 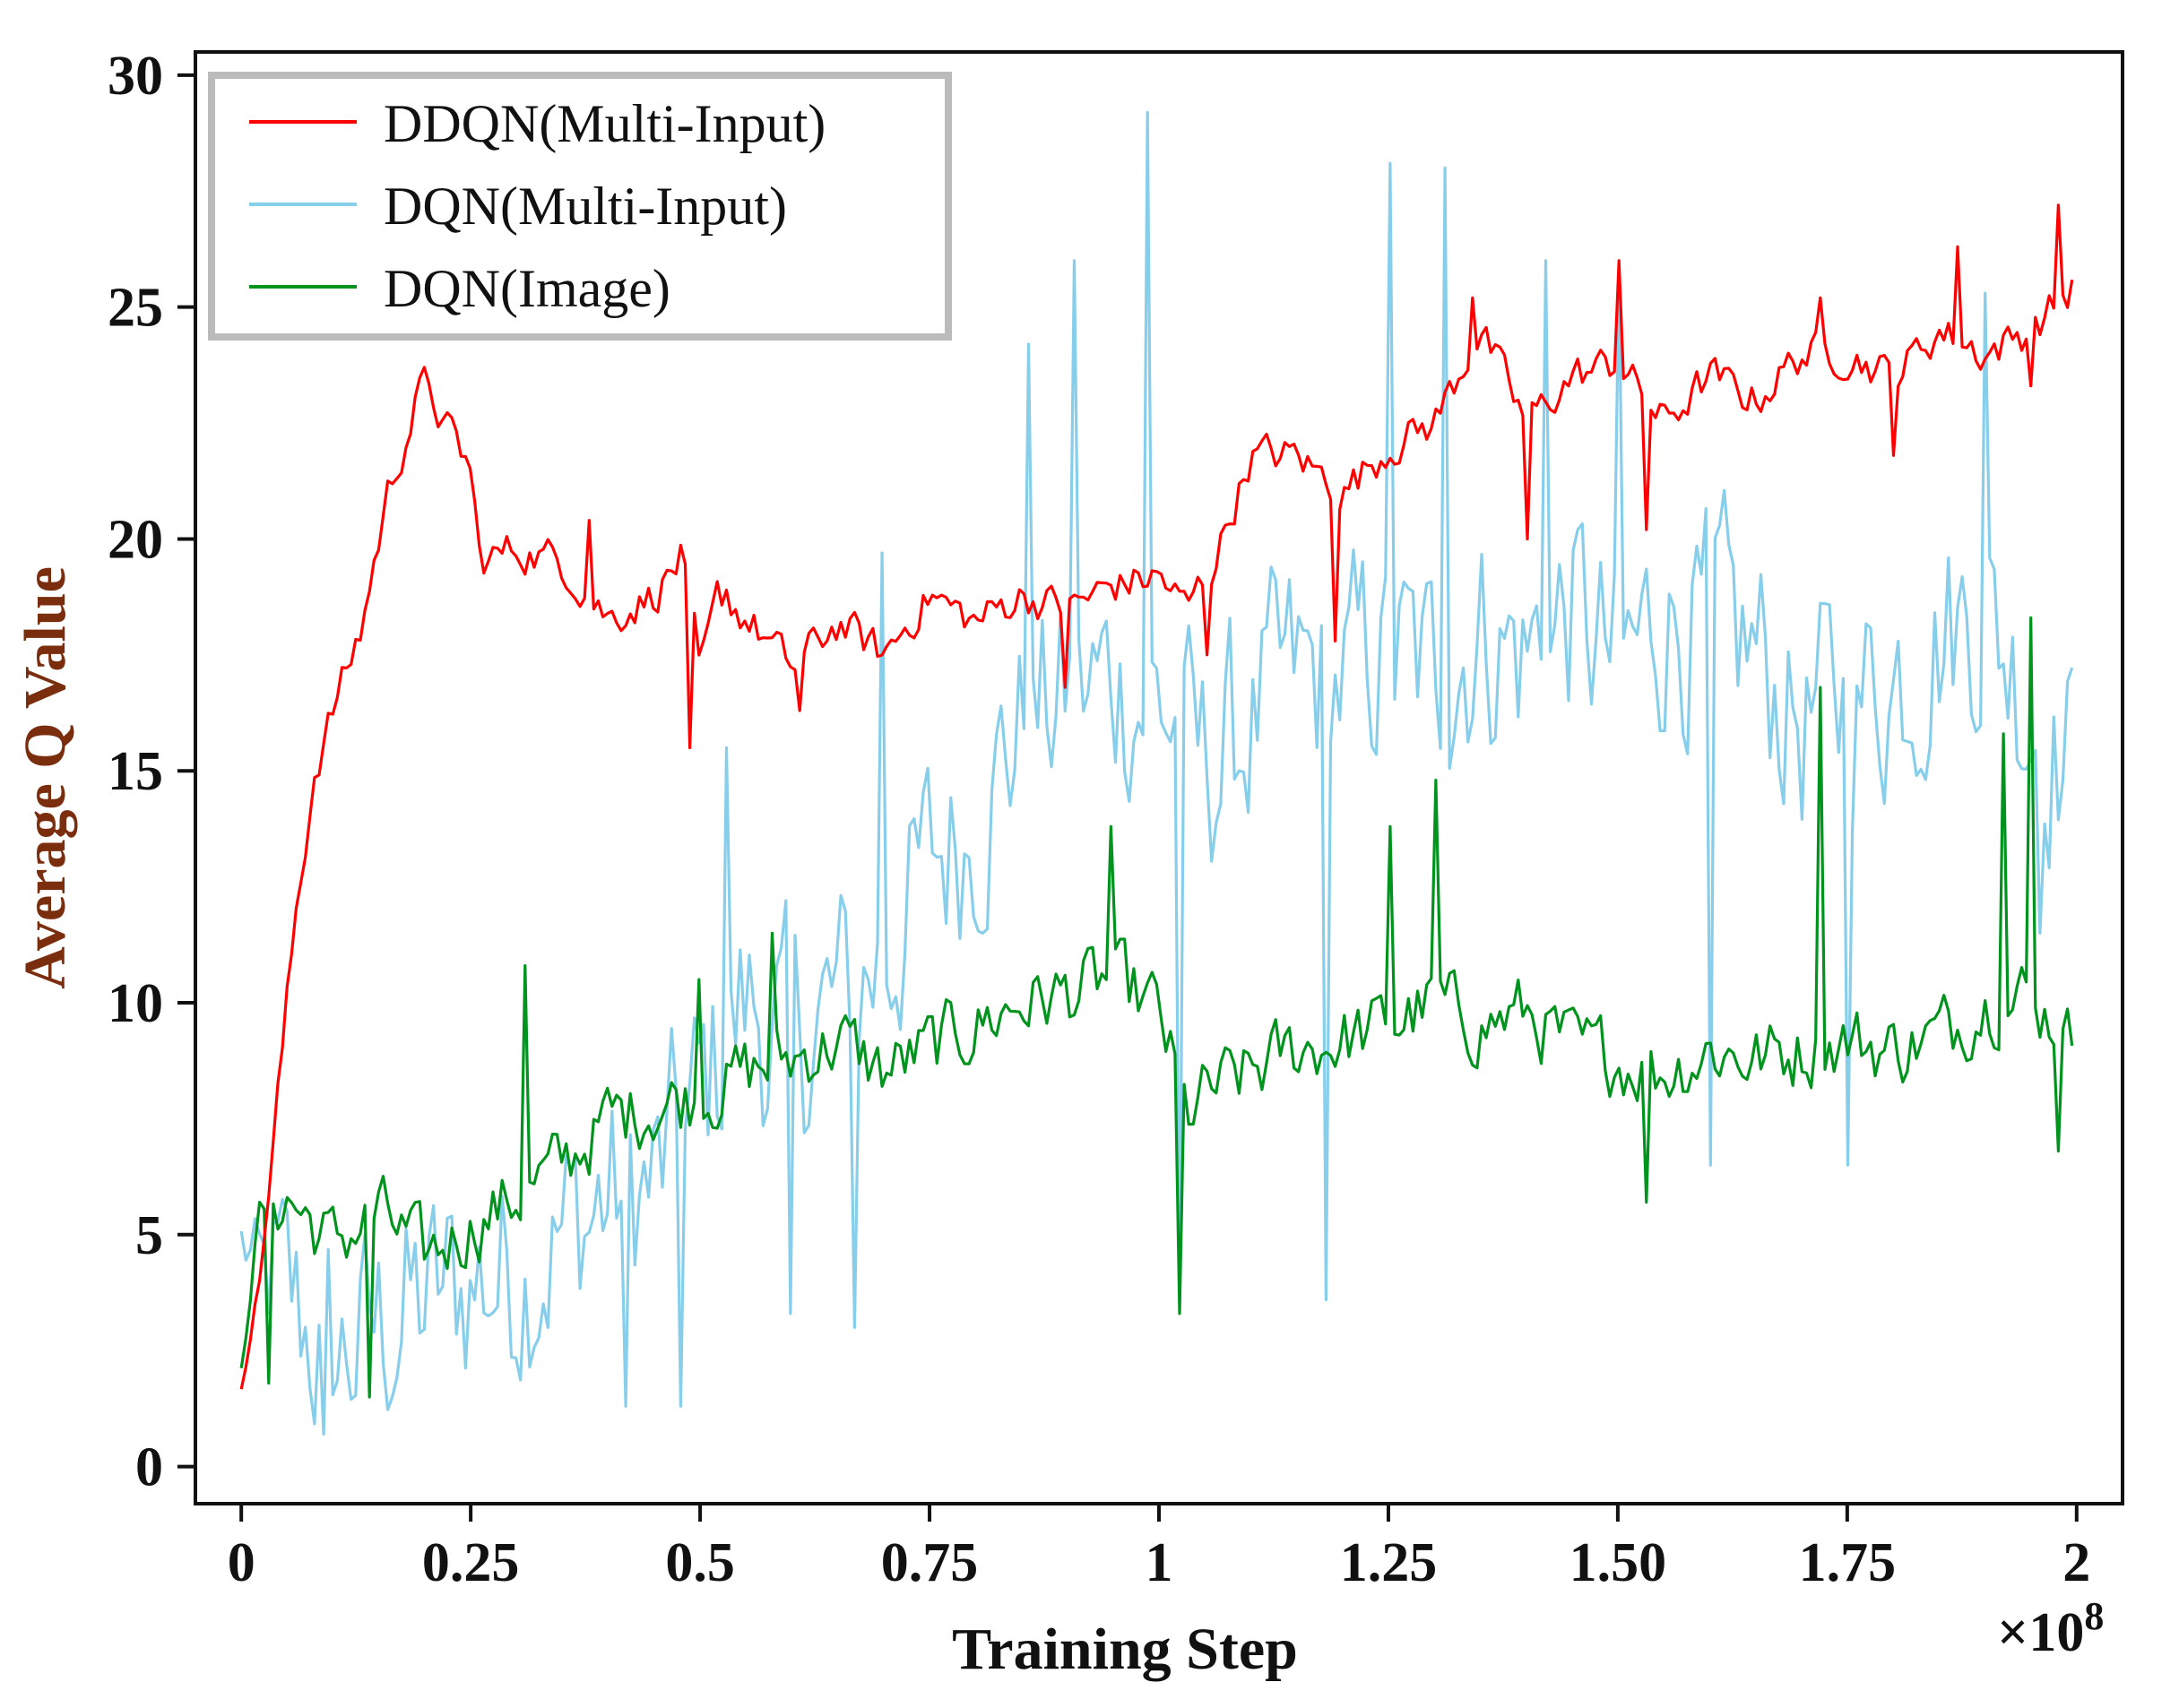 What do you see at coordinates (700, 1562) in the screenshot?
I see `x-tick-label: 0.5` at bounding box center [700, 1562].